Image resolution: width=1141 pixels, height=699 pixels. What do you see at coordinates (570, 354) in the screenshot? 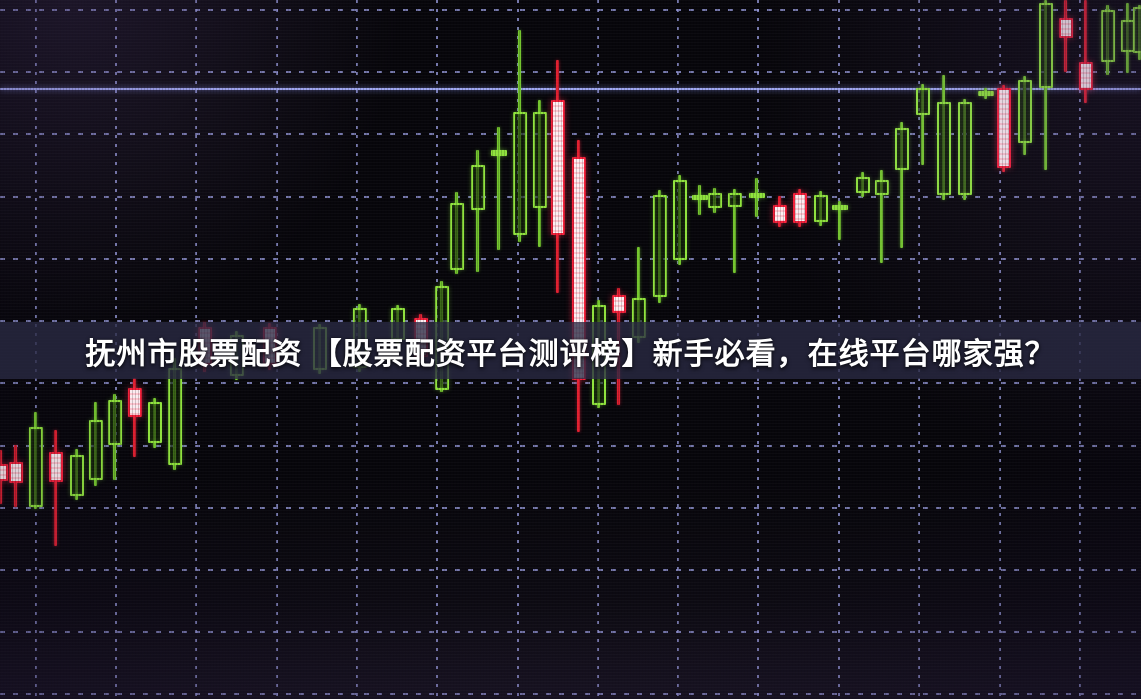
I see `page-title: 抚州市股票配资 【股票配资平台测评榜】新手必看，在线平台哪家强？` at bounding box center [570, 354].